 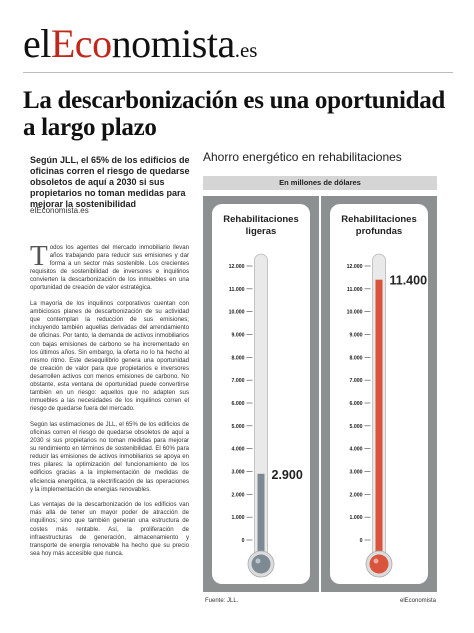 I want to click on article-byline: elEconomista.es, so click(x=59, y=210).